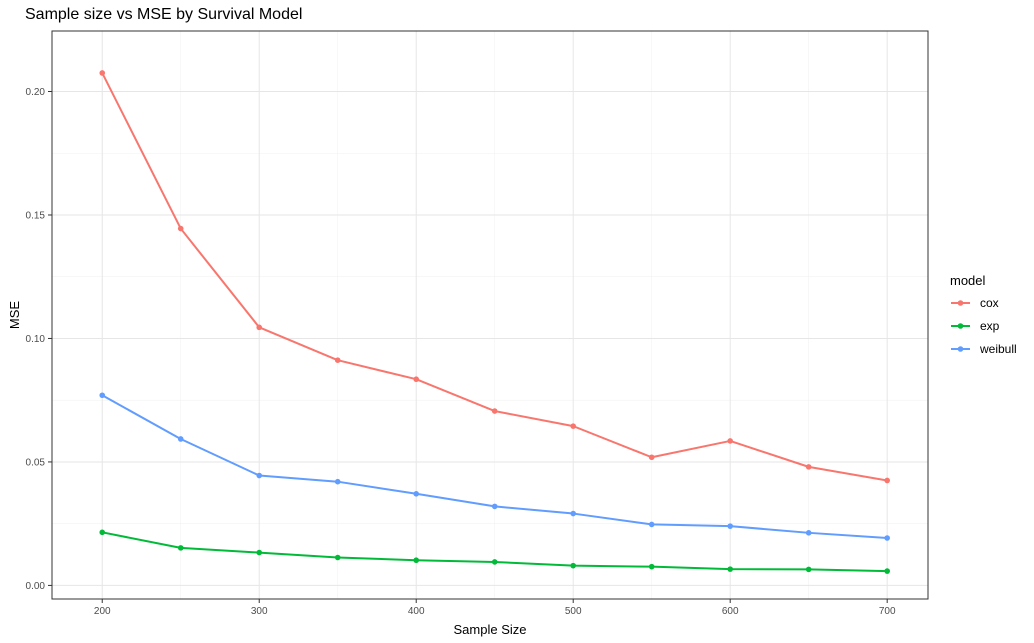  Describe the element at coordinates (36, 215) in the screenshot. I see `y-tick-label: 0.15` at that location.